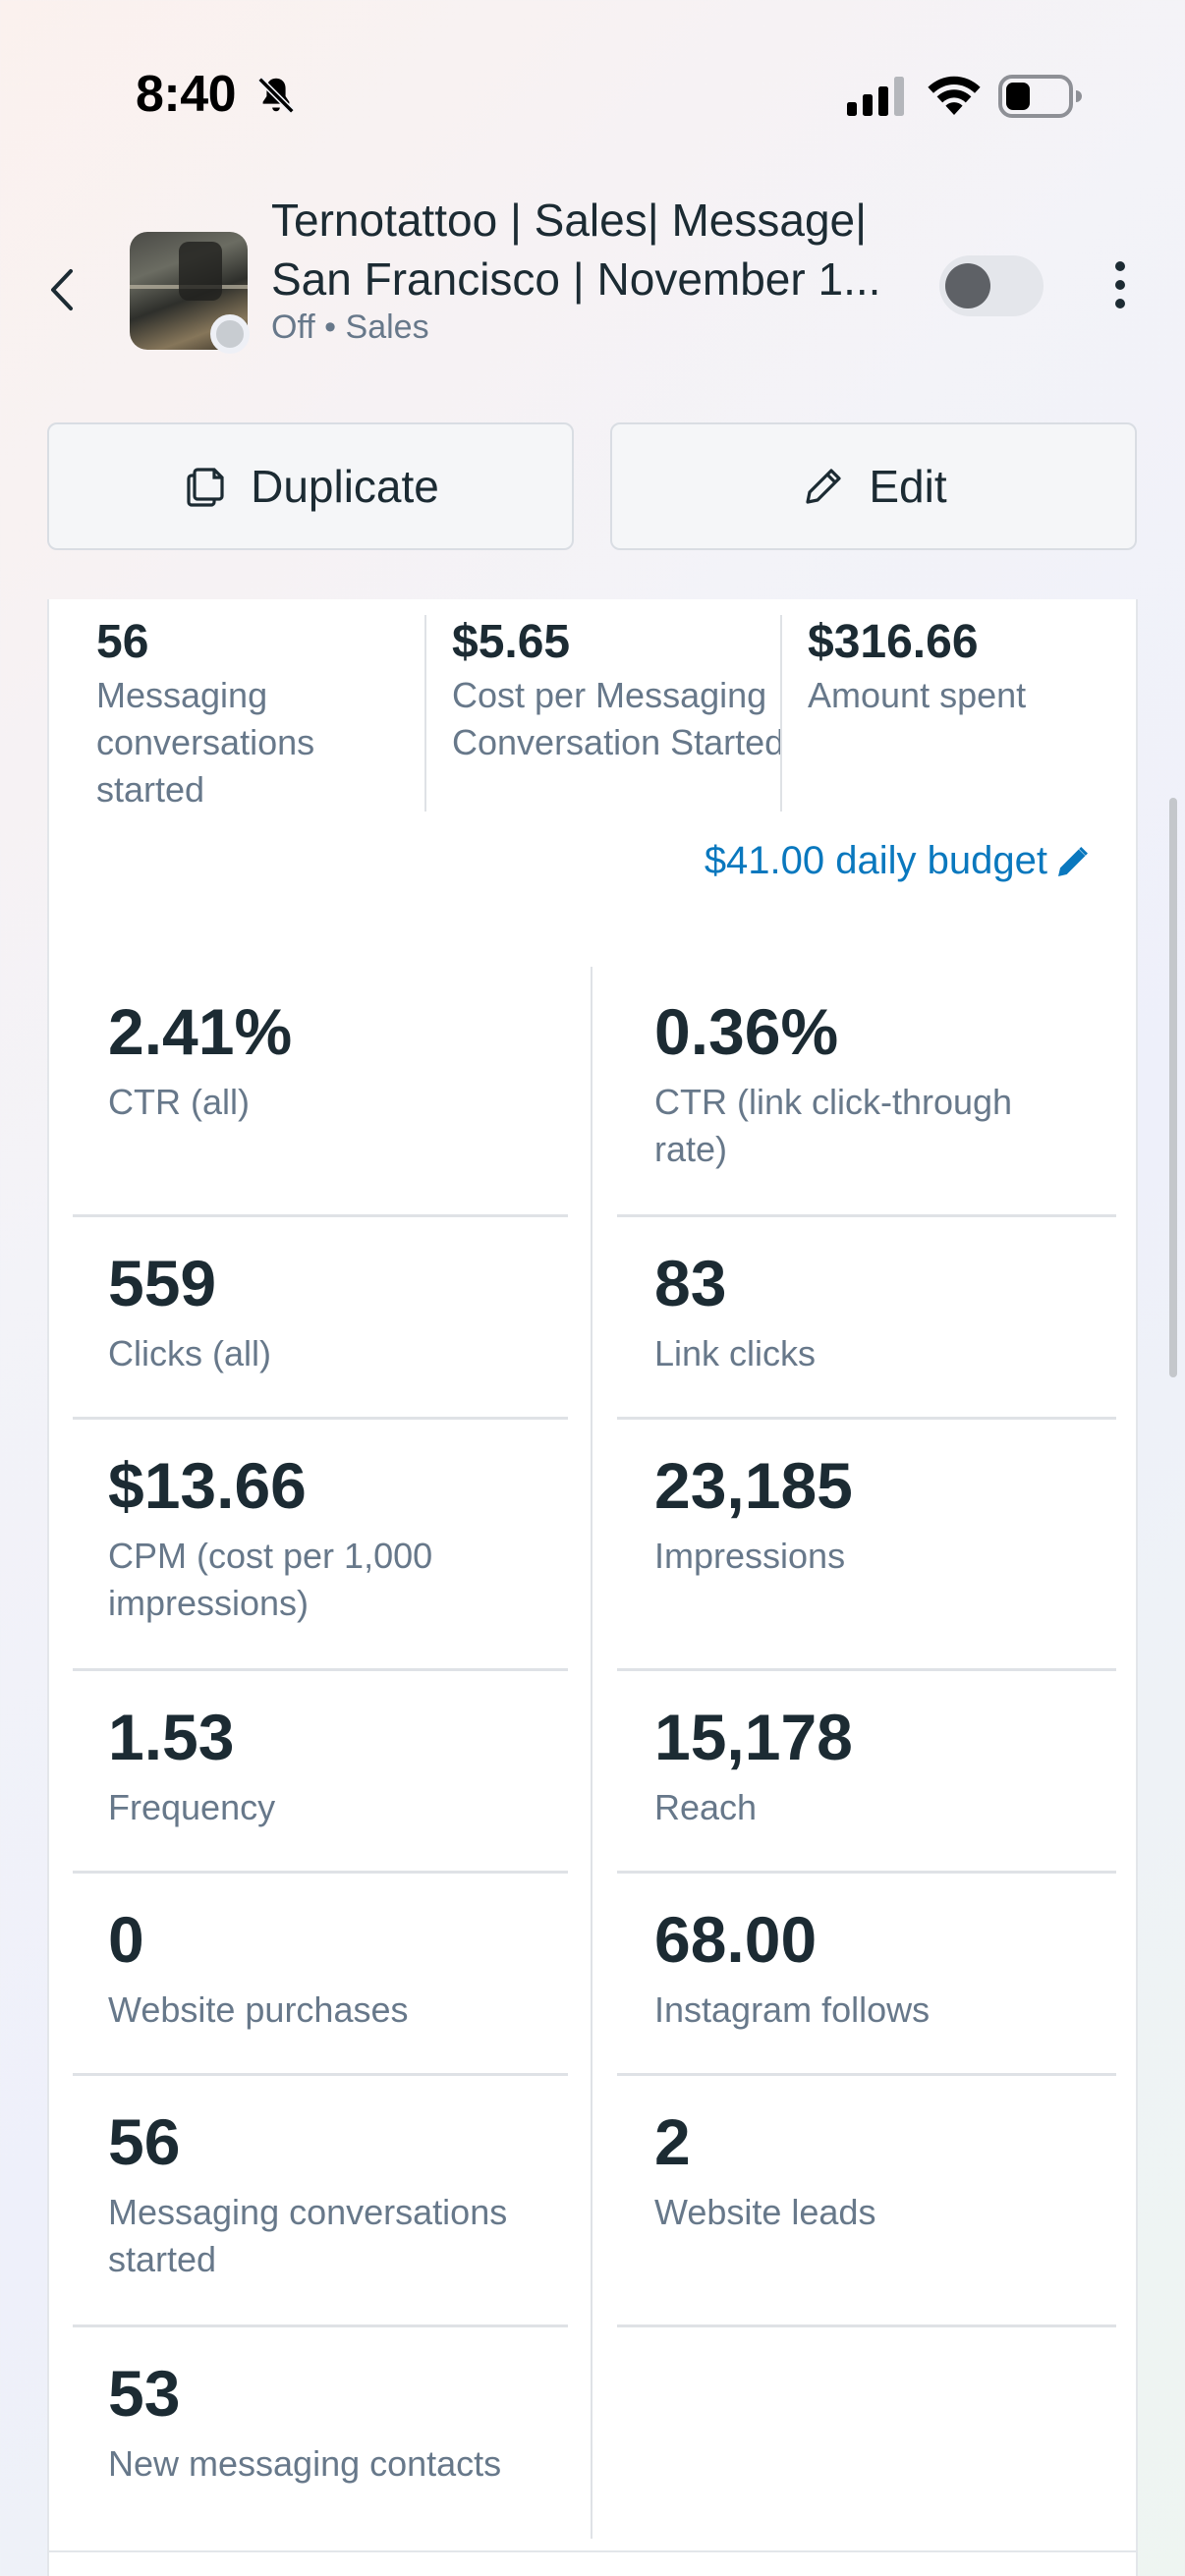  What do you see at coordinates (592, 1753) in the screenshot?
I see `metrics-column-divider` at bounding box center [592, 1753].